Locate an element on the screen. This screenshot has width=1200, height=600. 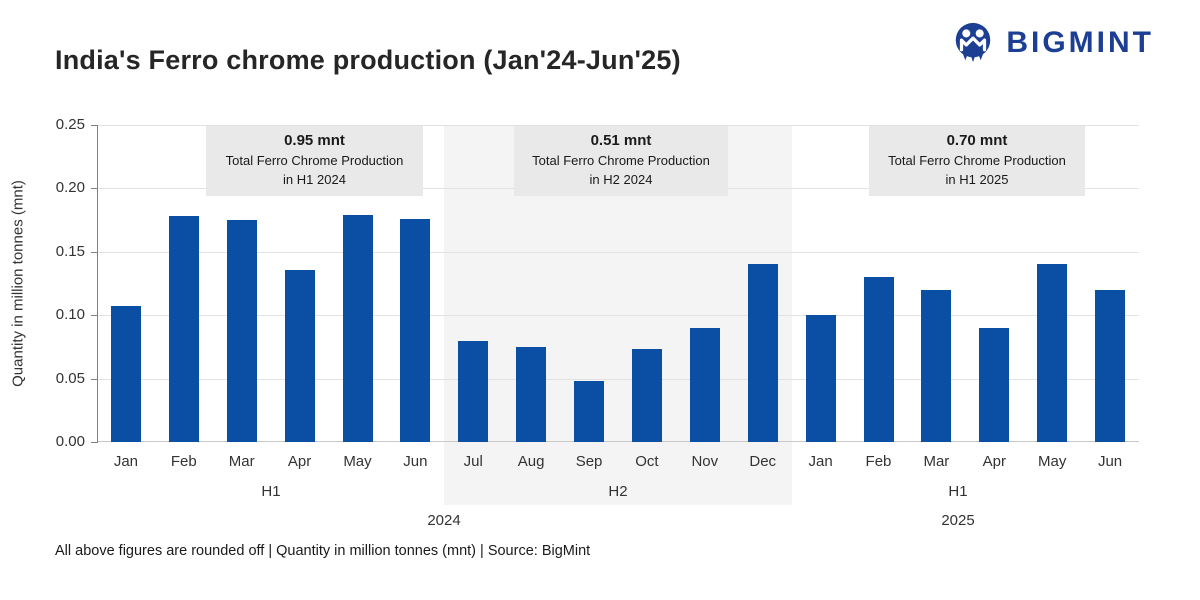
y-tick-mark-0.15 is located at coordinates (94, 252).